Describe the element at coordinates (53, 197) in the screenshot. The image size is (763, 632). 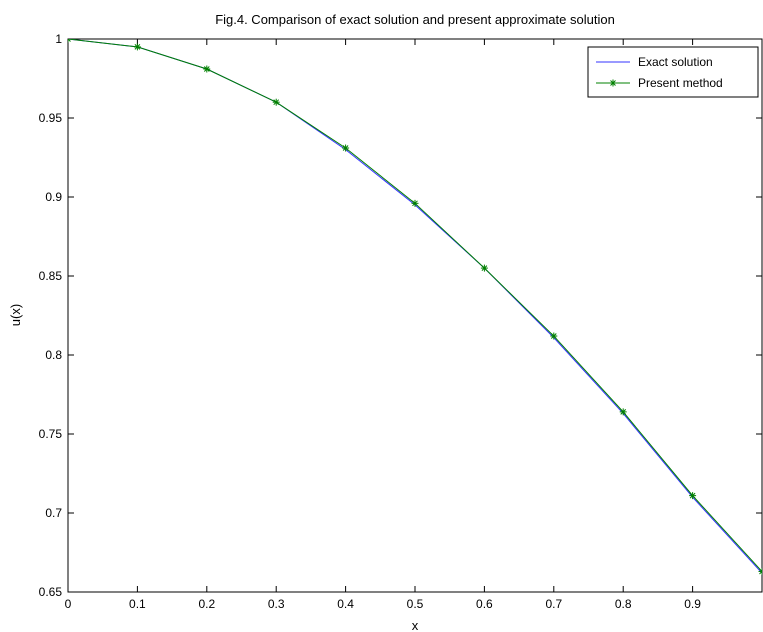
I see `y-tick-label: 0.9` at that location.